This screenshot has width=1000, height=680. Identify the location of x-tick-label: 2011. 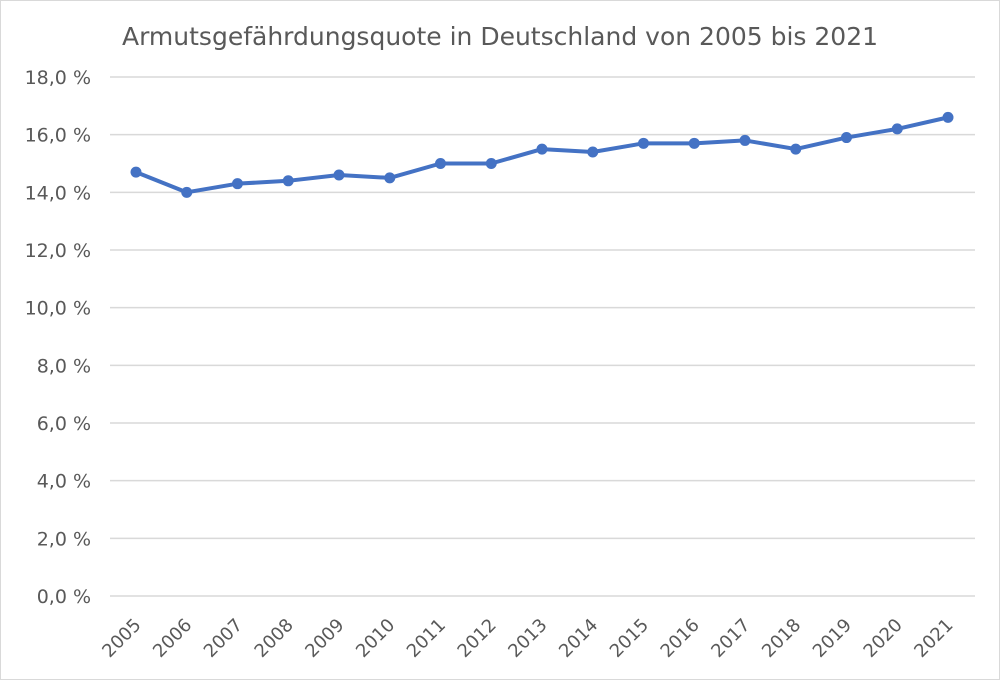
(426, 638).